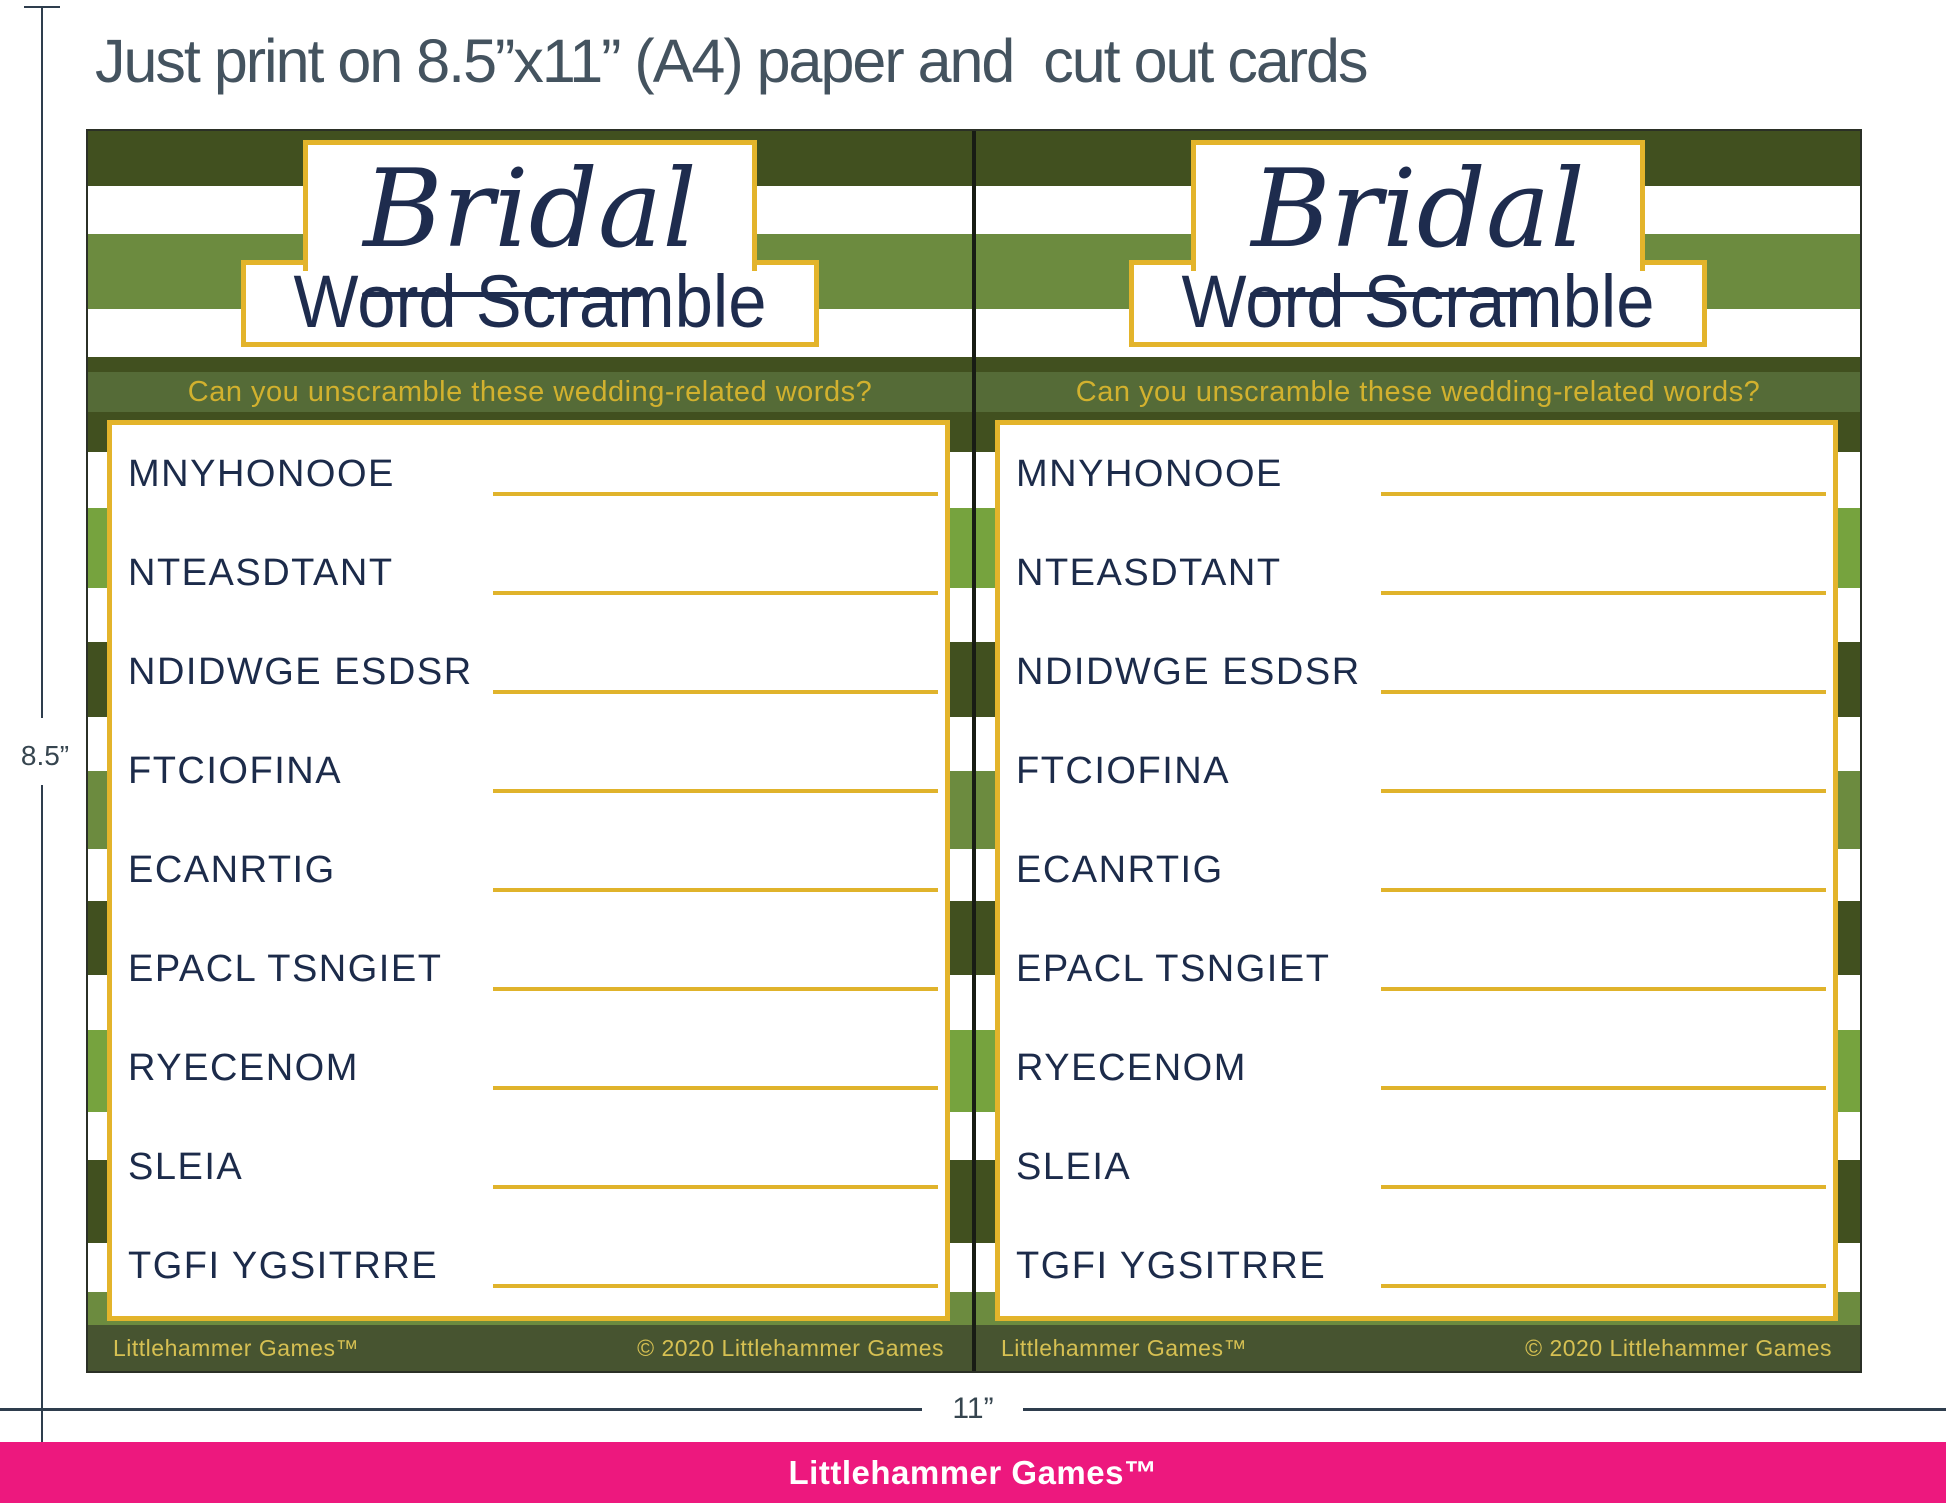 The height and width of the screenshot is (1503, 1946). What do you see at coordinates (461, 1409) in the screenshot?
I see `width-dimension-line-left` at bounding box center [461, 1409].